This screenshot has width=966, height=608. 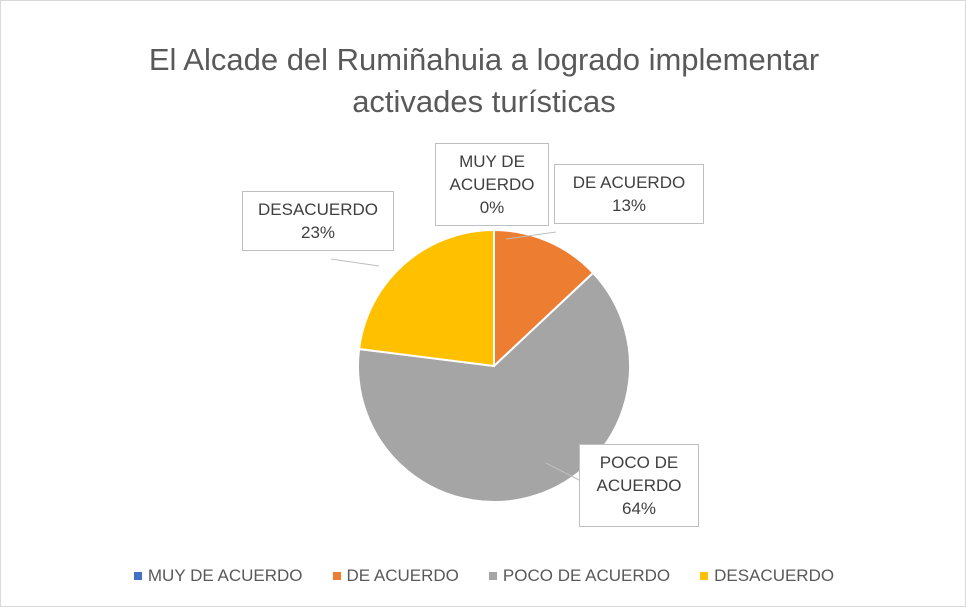 I want to click on data-label: DE ACUERDO 13%, so click(x=629, y=194).